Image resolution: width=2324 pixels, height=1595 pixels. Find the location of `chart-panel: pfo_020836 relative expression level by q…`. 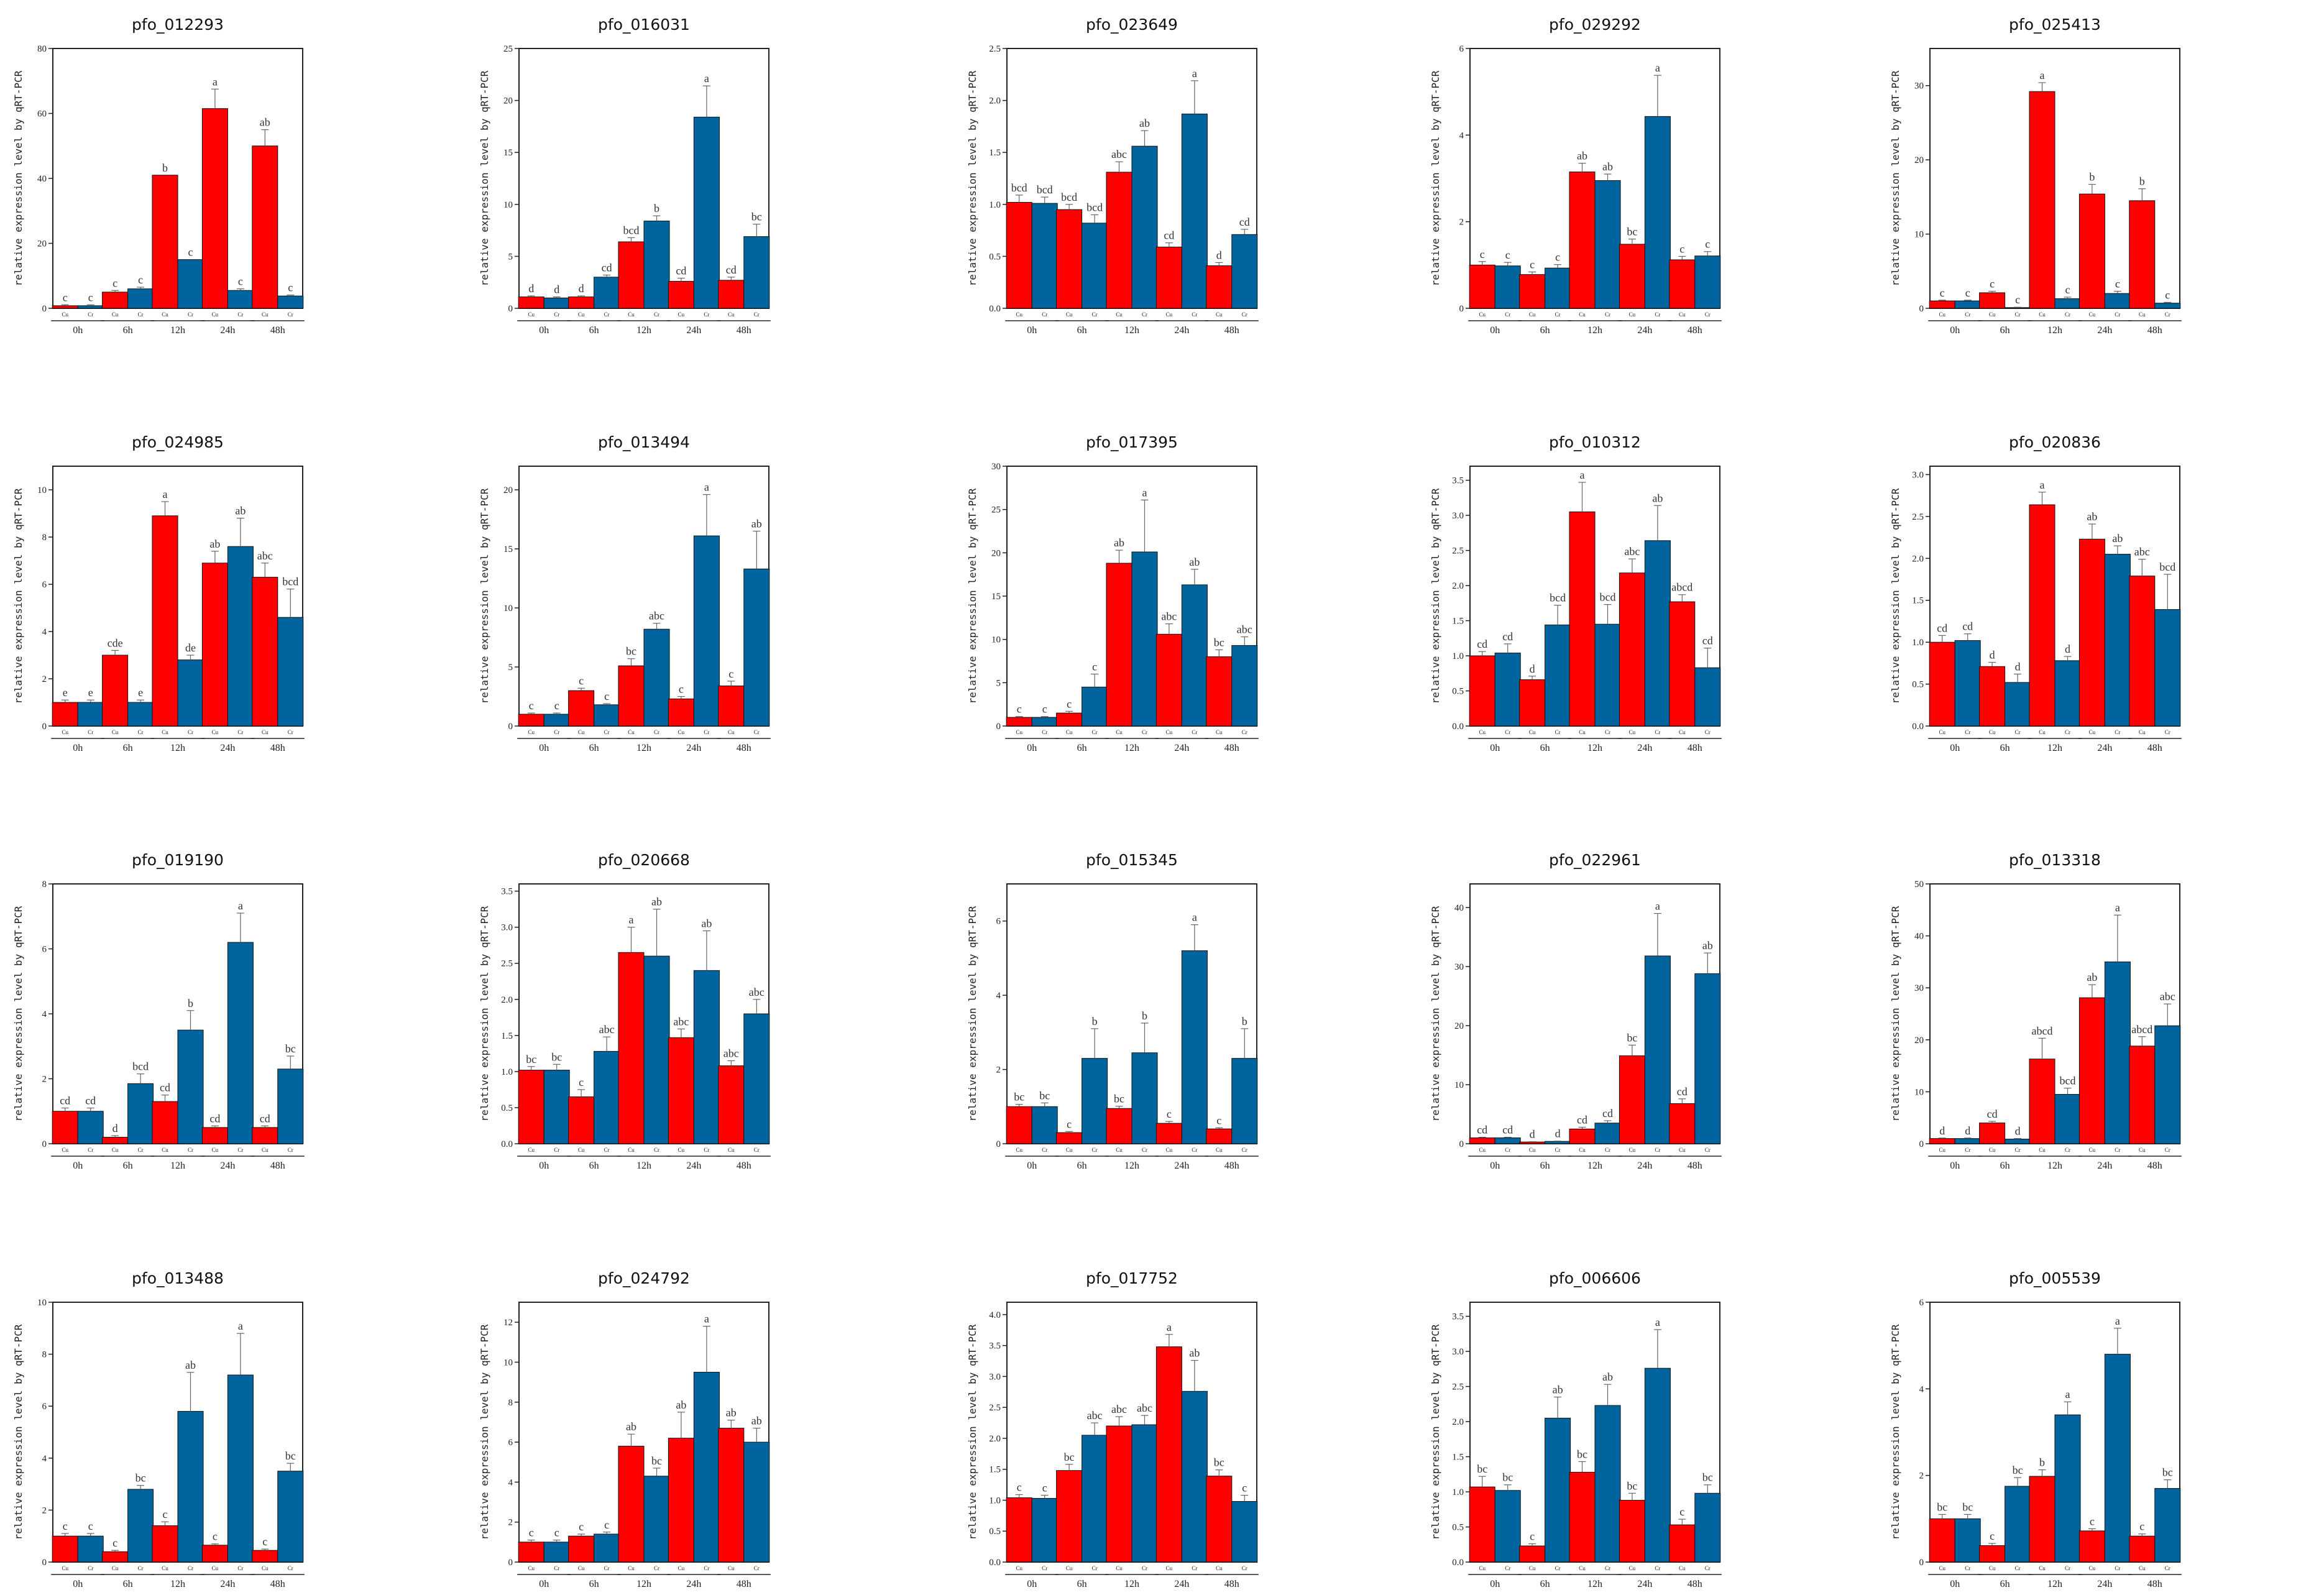

chart-panel: pfo_020836 relative expression level by q… is located at coordinates (2036, 593).